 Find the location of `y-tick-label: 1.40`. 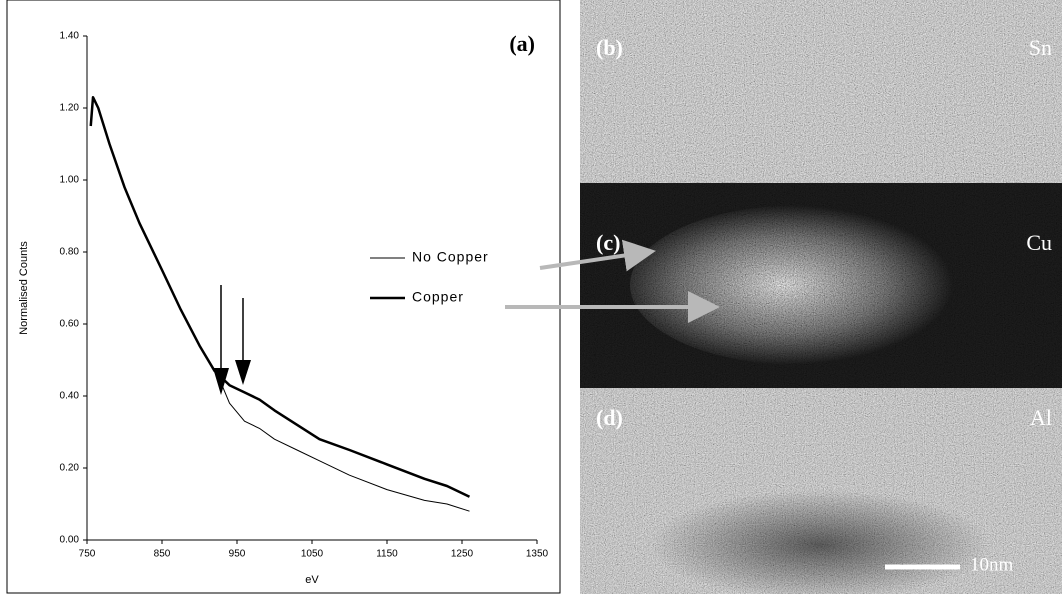

y-tick-label: 1.40 is located at coordinates (70, 36).